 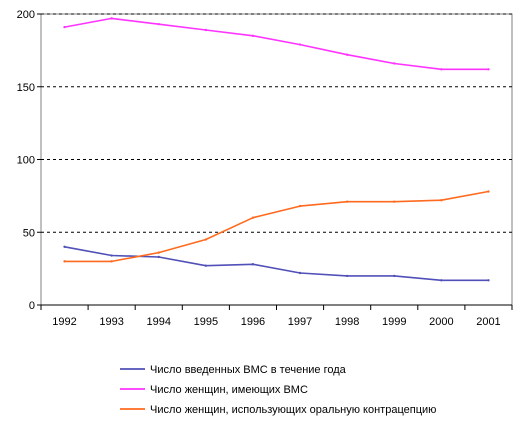 I want to click on legend-label: Число введенных ВМС в течение года, so click(x=248, y=370).